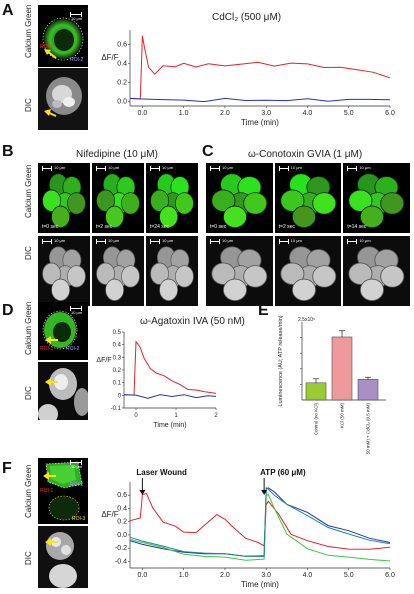 The width and height of the screenshot is (414, 594). I want to click on calcium-green-frame: 10 μm t=0 sec, so click(64, 198).